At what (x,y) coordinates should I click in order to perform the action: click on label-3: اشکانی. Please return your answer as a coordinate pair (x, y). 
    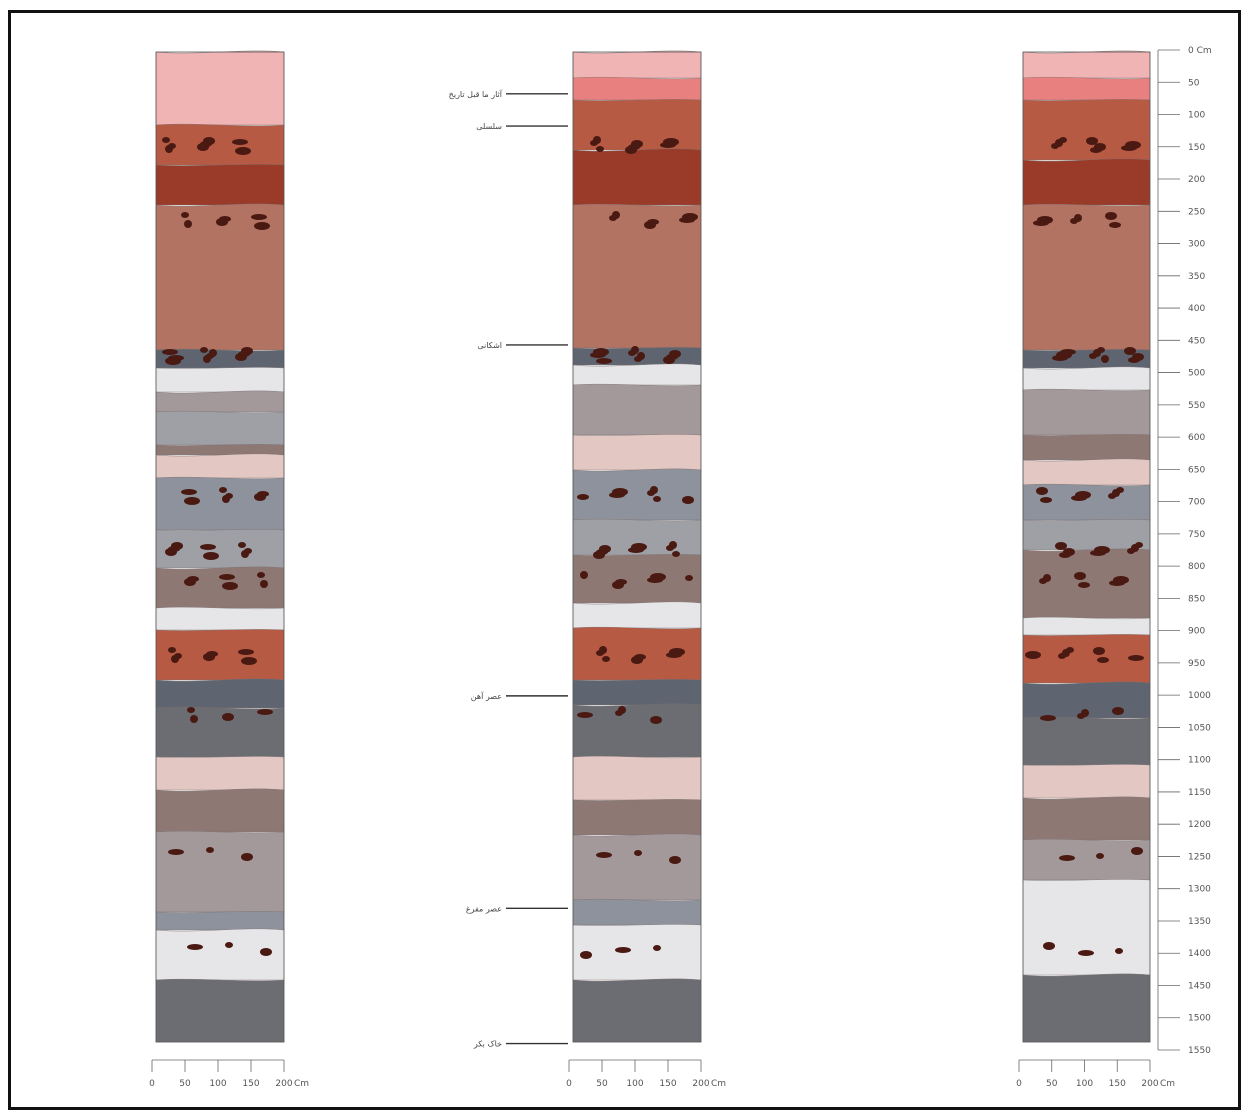
    Looking at the image, I should click on (522, 345).